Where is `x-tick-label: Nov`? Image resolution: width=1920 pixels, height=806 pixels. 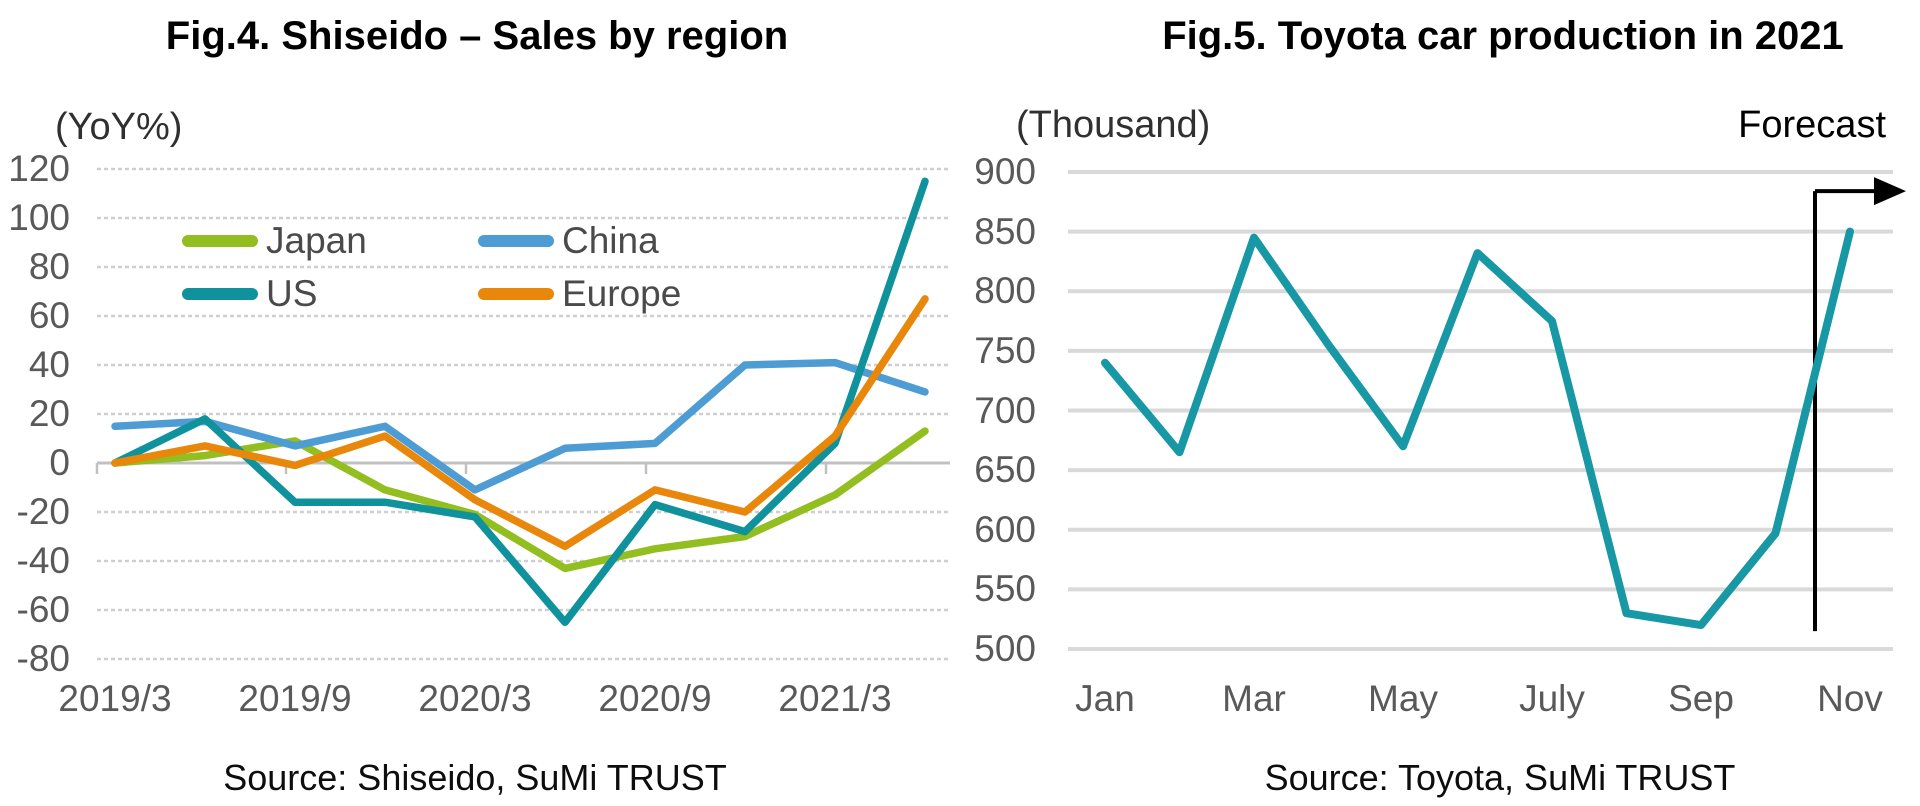
x-tick-label: Nov is located at coordinates (1850, 698).